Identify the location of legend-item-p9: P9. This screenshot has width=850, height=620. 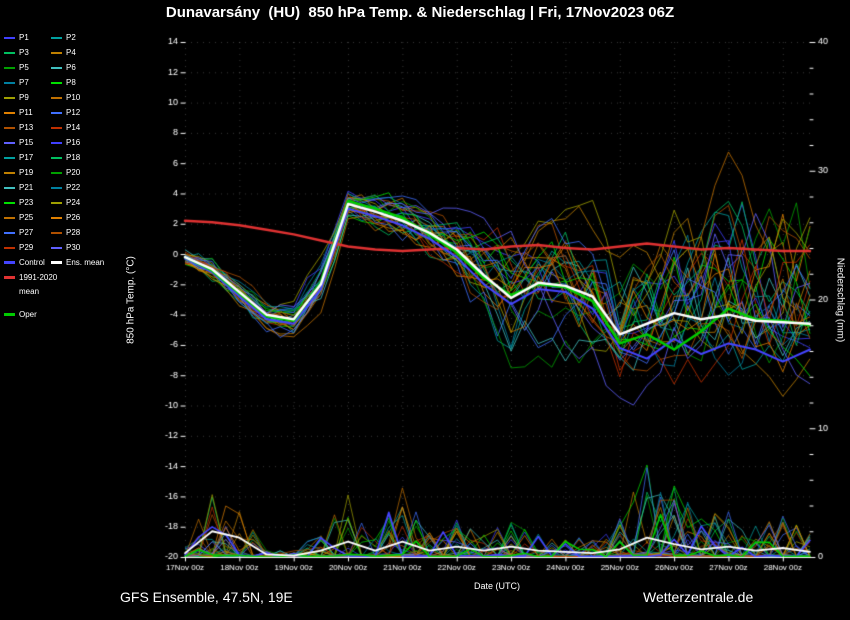
(27, 97).